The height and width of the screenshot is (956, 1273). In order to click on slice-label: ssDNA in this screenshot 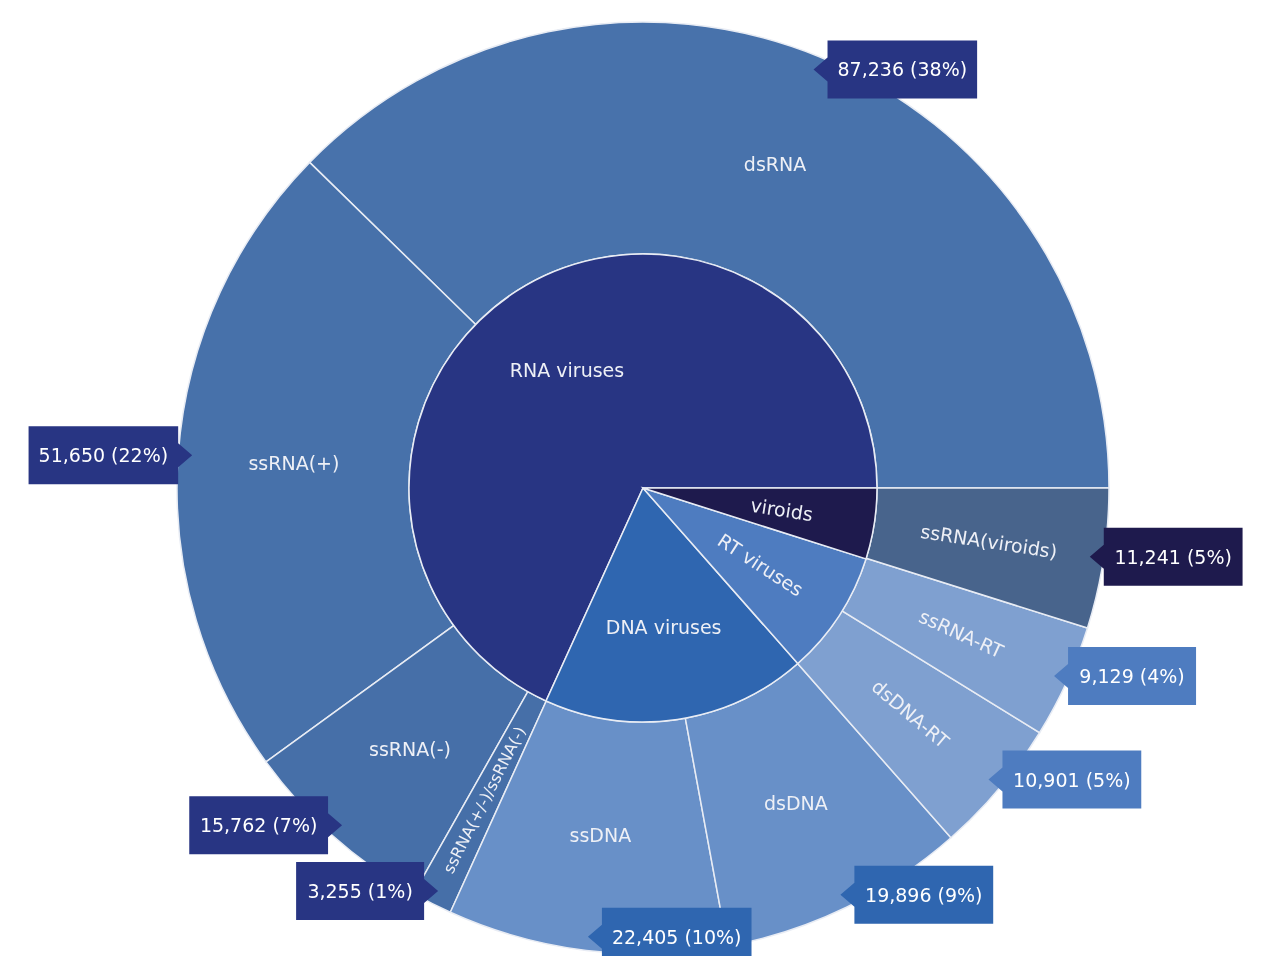, I will do `click(600, 835)`.